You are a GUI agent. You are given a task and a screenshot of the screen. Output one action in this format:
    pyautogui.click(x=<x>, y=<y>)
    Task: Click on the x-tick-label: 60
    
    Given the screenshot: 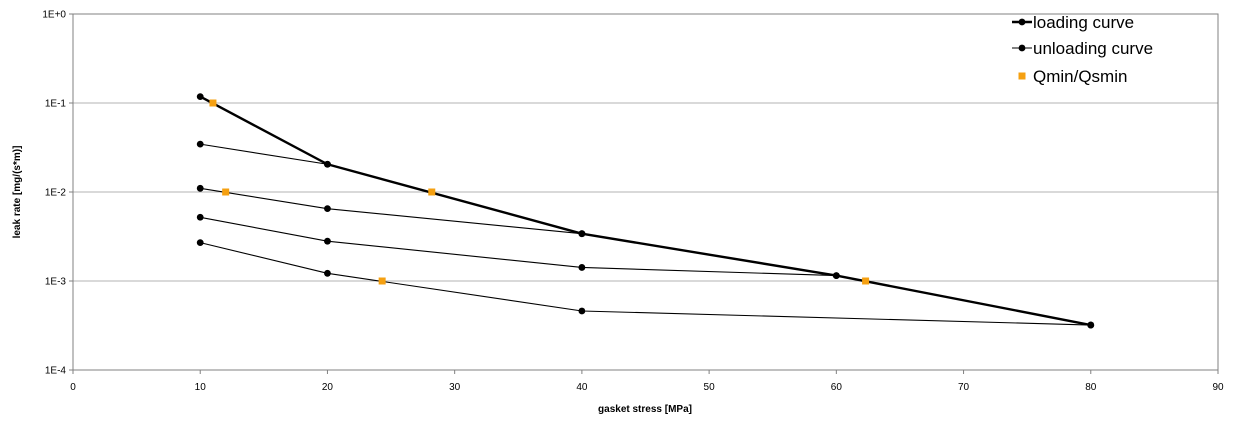 What is the action you would take?
    pyautogui.click(x=837, y=387)
    